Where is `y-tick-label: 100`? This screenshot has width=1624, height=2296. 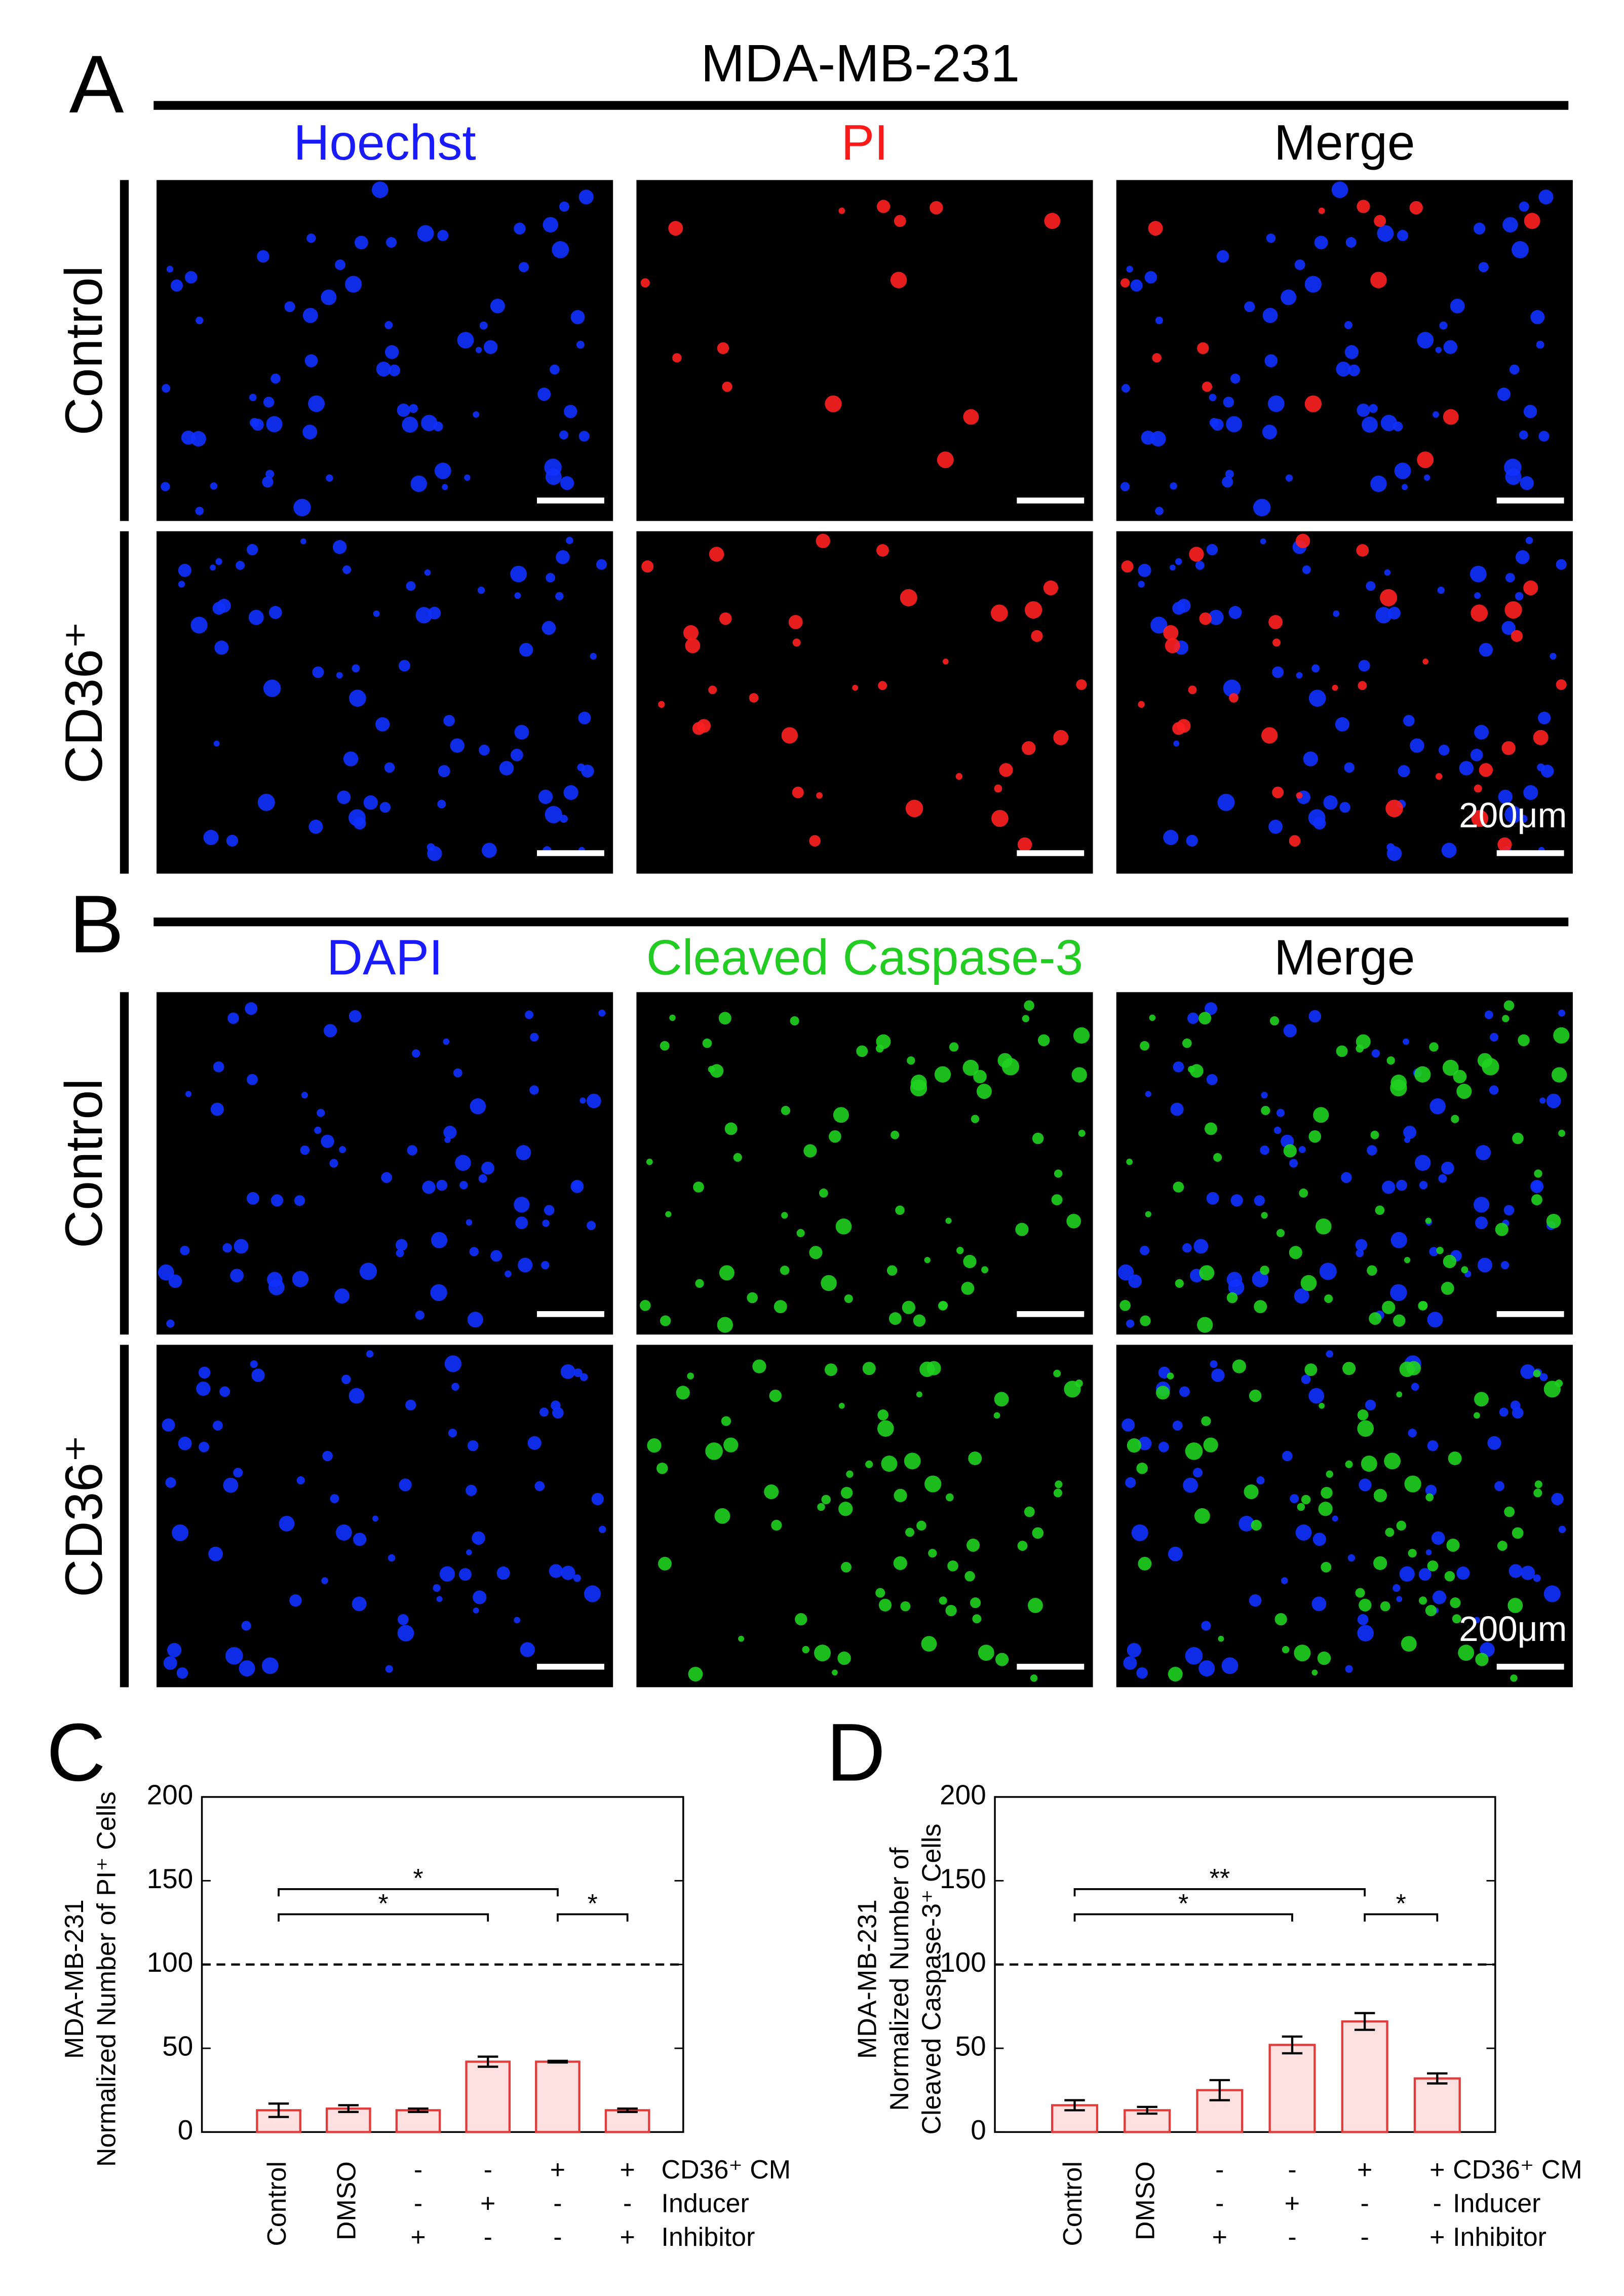 y-tick-label: 100 is located at coordinates (963, 1962).